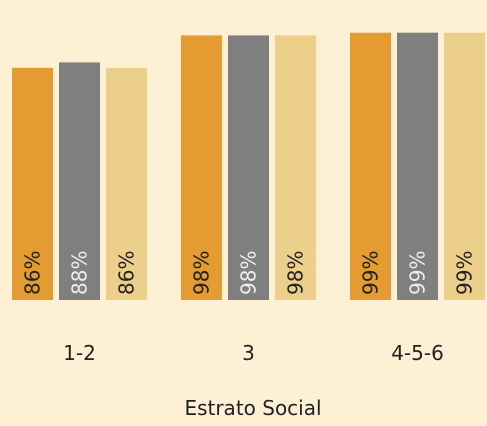 The height and width of the screenshot is (426, 487). What do you see at coordinates (252, 408) in the screenshot?
I see `x-axis-title: Estrato Social` at bounding box center [252, 408].